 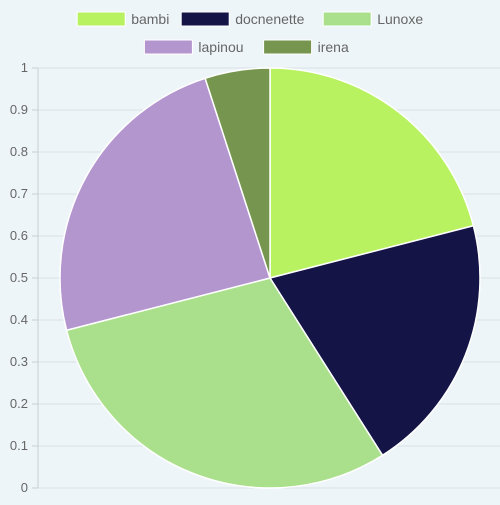 What do you see at coordinates (24, 487) in the screenshot?
I see `y-tick-label: 0` at bounding box center [24, 487].